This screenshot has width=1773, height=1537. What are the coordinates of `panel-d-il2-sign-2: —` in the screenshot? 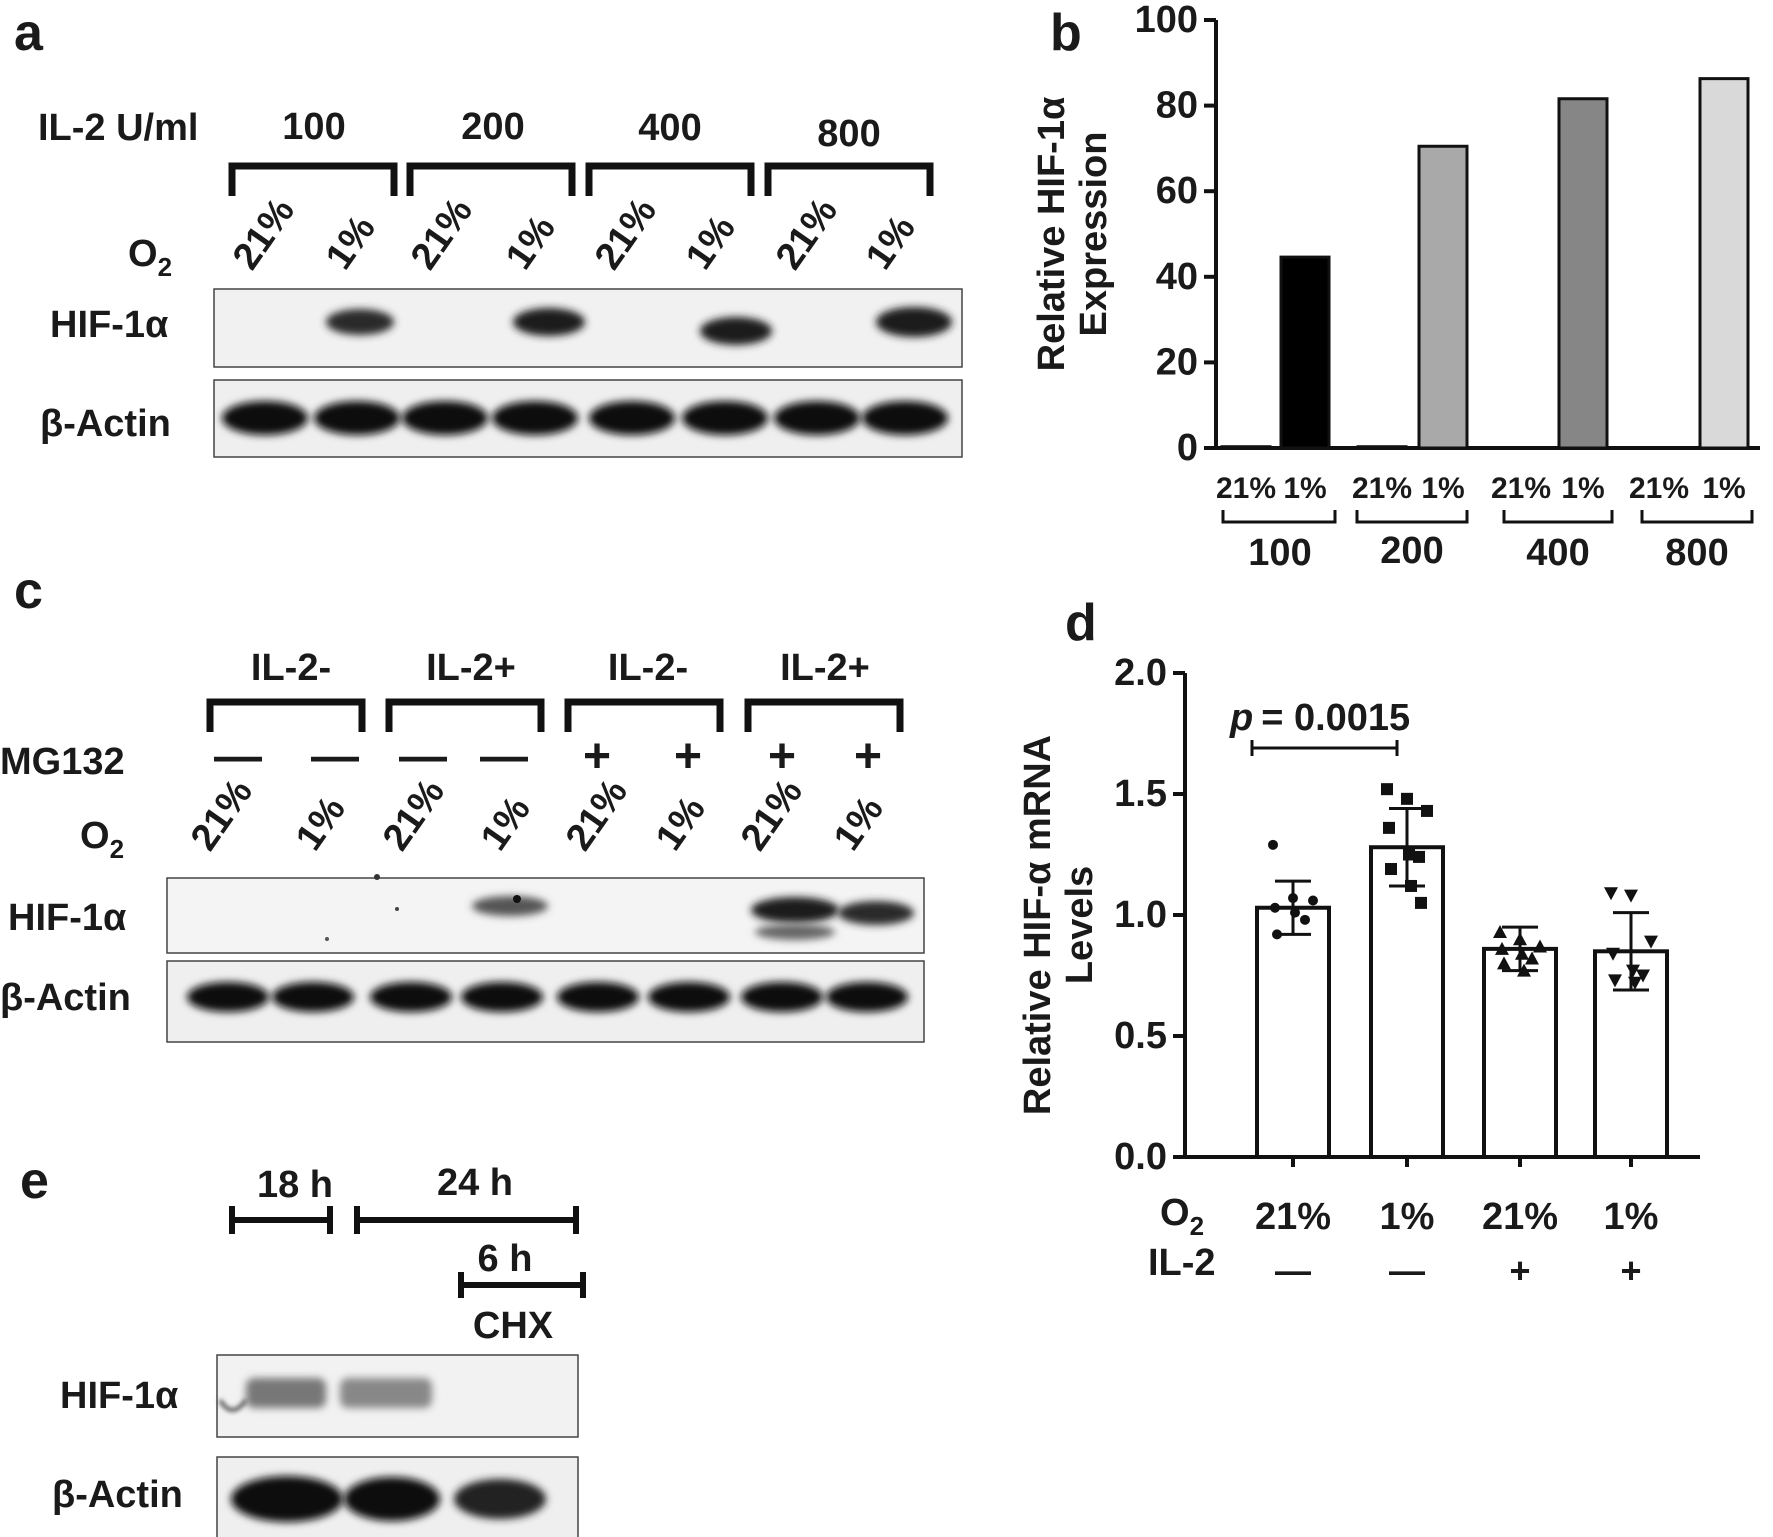 It's located at (1407, 1270).